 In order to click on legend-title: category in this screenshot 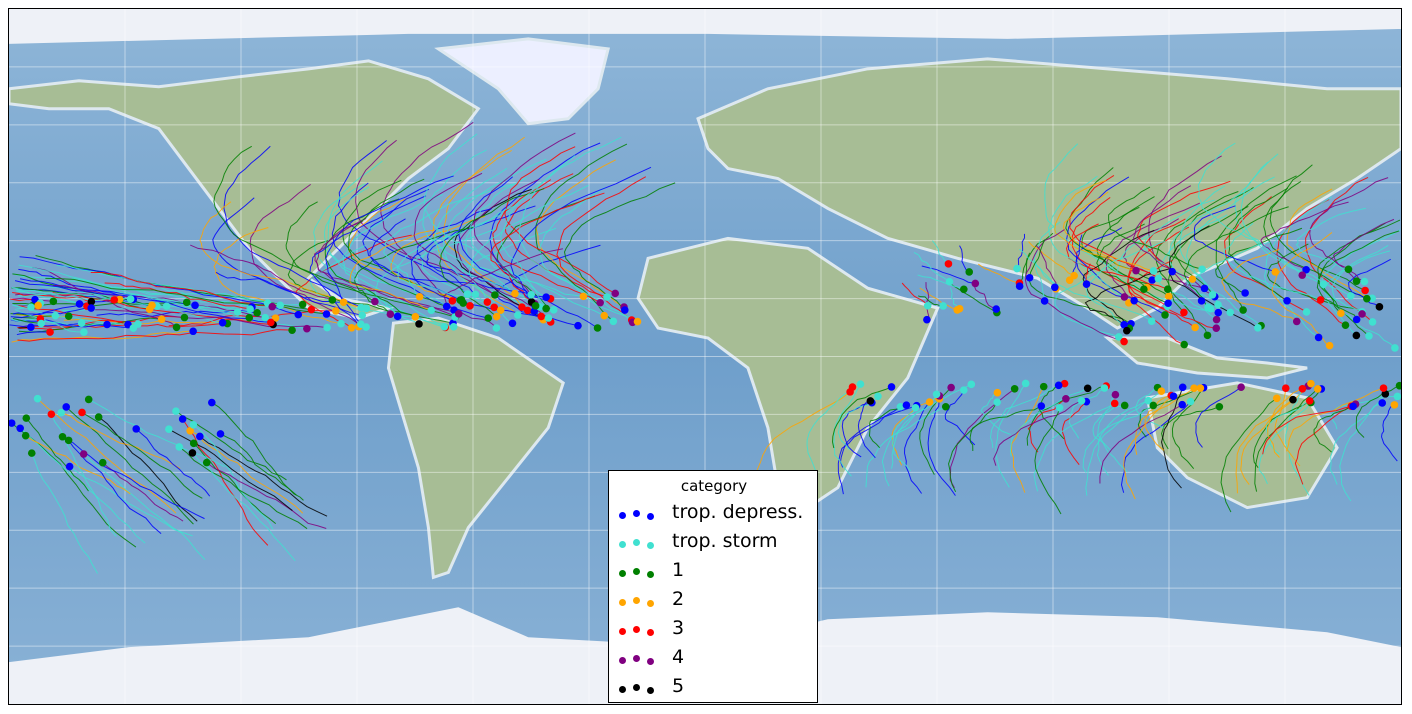, I will do `click(714, 486)`.